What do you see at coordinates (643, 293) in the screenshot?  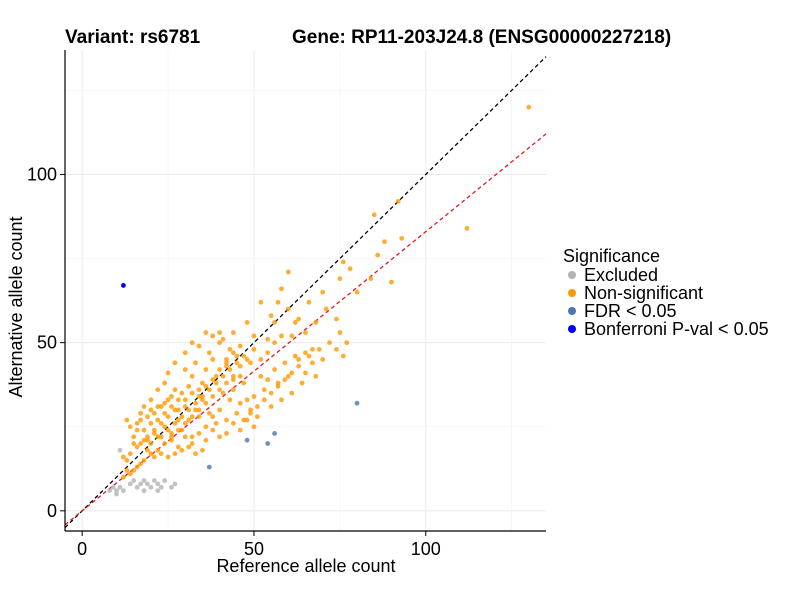 I see `legend-label: Non-significant` at bounding box center [643, 293].